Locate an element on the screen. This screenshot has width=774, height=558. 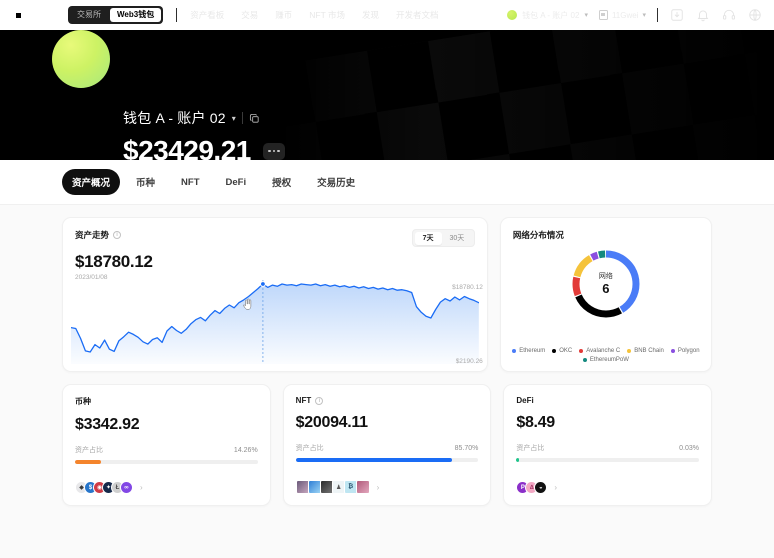
donut-segment-ethereum is located at coordinates (606, 284).